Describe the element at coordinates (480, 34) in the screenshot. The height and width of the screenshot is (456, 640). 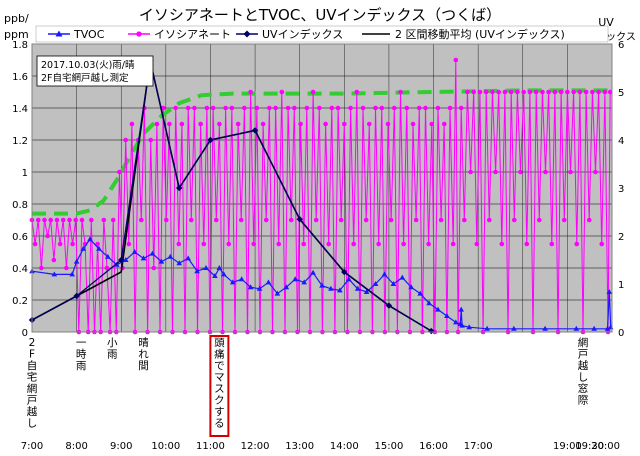
I see `legend-moving-average-label: 2 区間移動平均 (UVインデックス)` at that location.